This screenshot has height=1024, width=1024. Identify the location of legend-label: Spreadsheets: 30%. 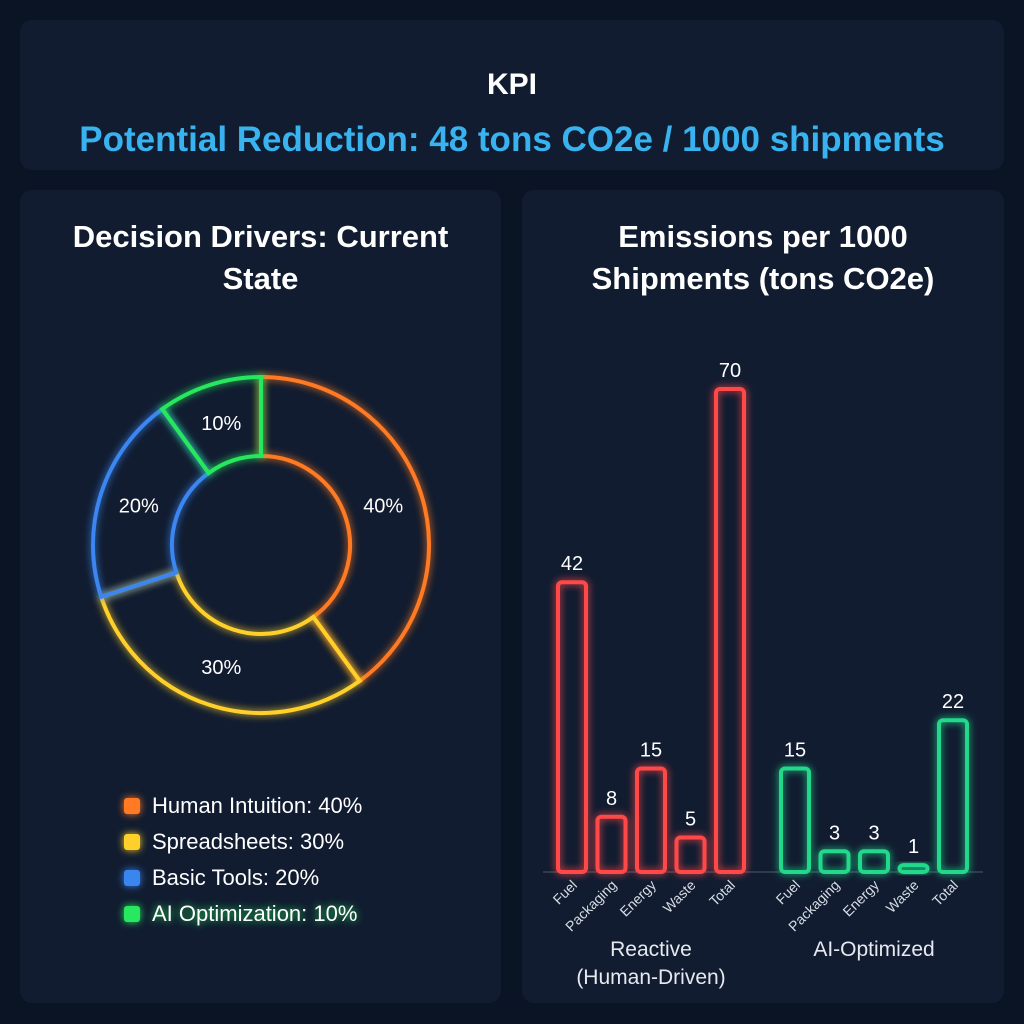
(248, 841).